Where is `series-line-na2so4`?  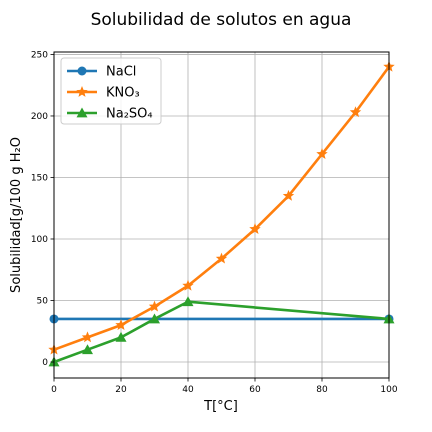
series-line-na2so4 is located at coordinates (221, 332).